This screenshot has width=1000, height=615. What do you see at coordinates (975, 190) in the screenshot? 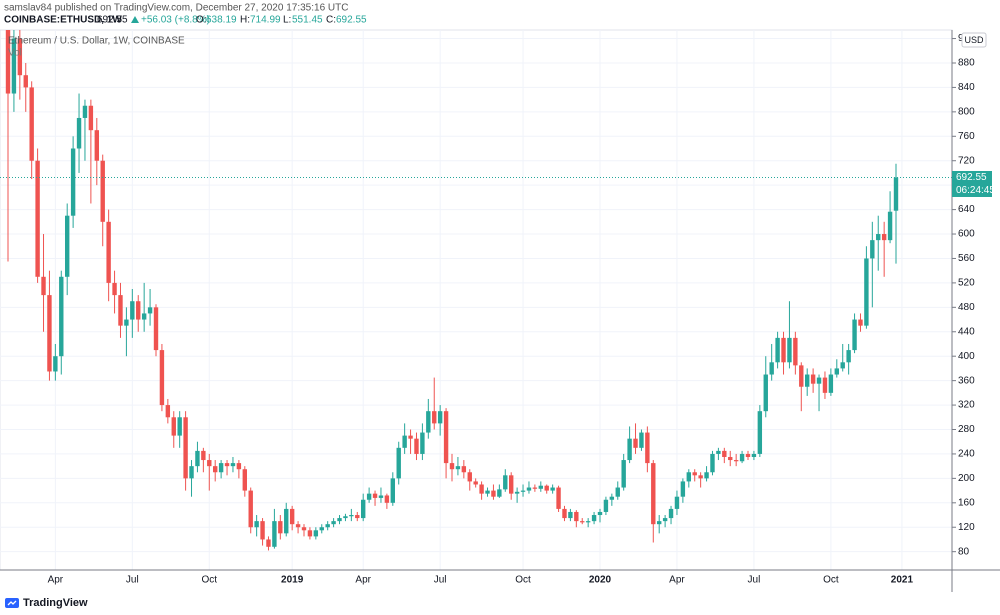
I see `countdown: 06:24:45` at bounding box center [975, 190].